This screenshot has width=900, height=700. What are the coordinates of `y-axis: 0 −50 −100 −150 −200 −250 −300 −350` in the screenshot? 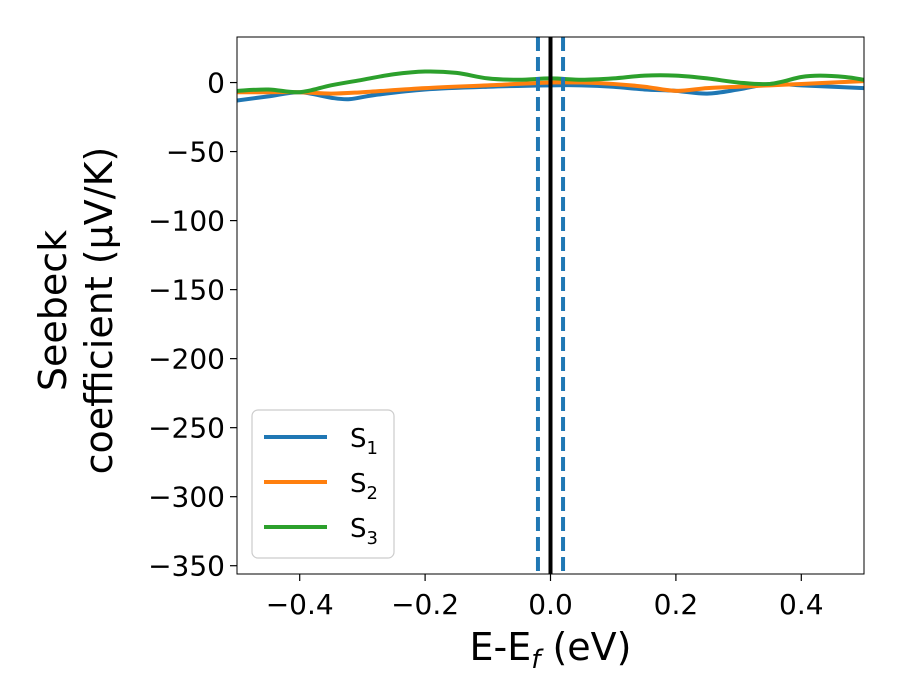 It's located at (192, 325).